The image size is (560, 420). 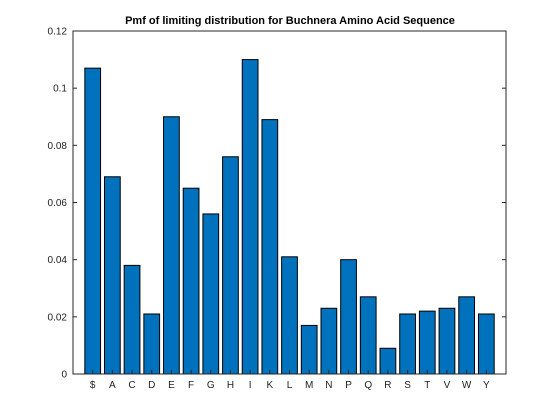 I want to click on bar-Q, so click(x=368, y=335).